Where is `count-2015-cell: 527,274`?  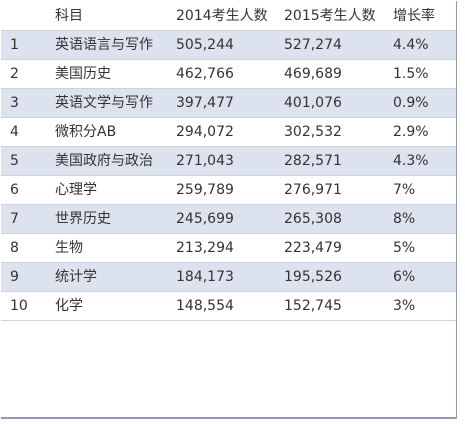
count-2015-cell: 527,274 is located at coordinates (329, 45).